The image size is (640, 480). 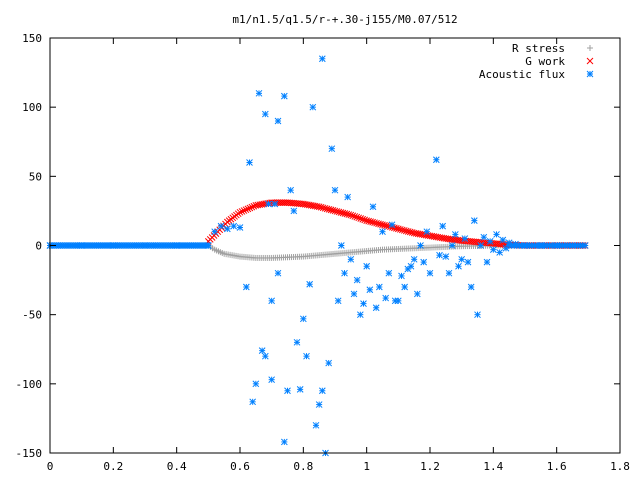 What do you see at coordinates (32, 107) in the screenshot?
I see `y-tick-label: 100` at bounding box center [32, 107].